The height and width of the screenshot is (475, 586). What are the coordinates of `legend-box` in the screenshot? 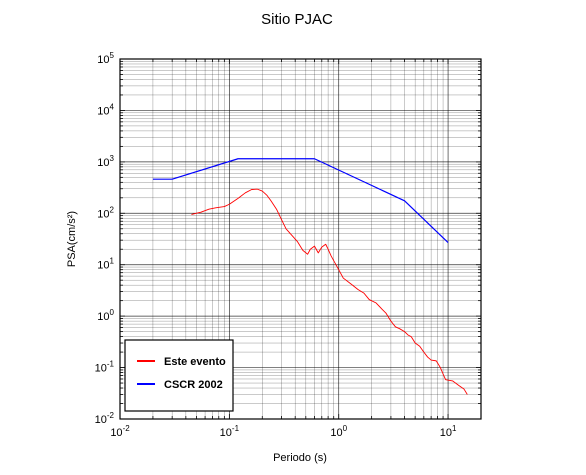 It's located at (179, 375).